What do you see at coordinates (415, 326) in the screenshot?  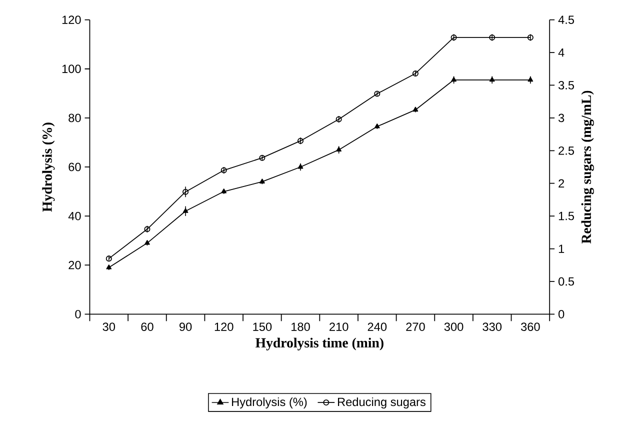 I see `x-tick-label: 270` at bounding box center [415, 326].